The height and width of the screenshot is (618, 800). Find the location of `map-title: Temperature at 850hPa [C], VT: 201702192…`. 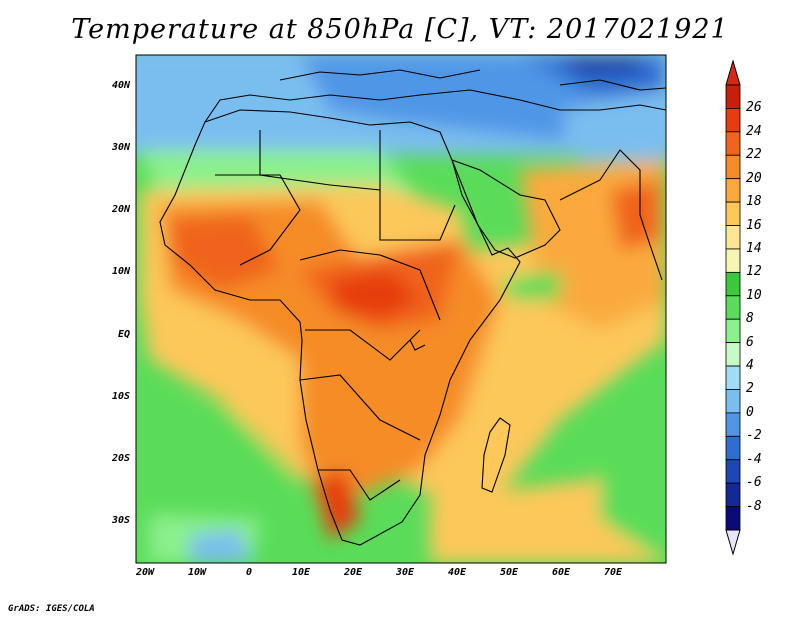

map-title: Temperature at 850hPa [C], VT: 201702192… is located at coordinates (400, 29).